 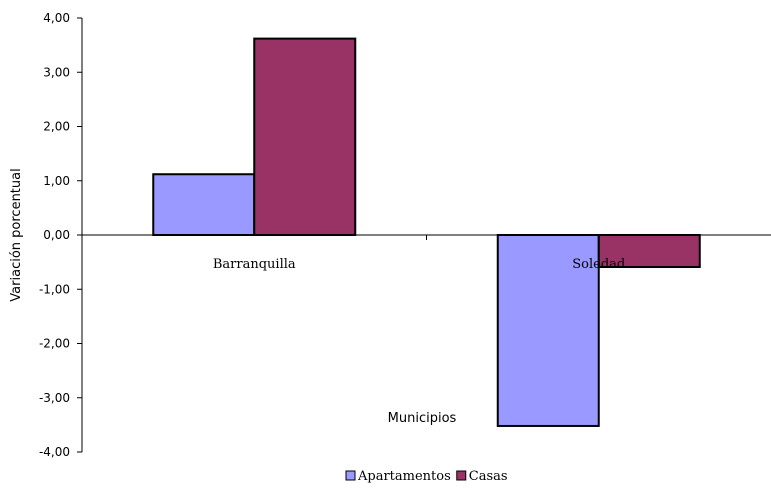 What do you see at coordinates (56, 235) in the screenshot?
I see `y-tick-label: 0,00` at bounding box center [56, 235].